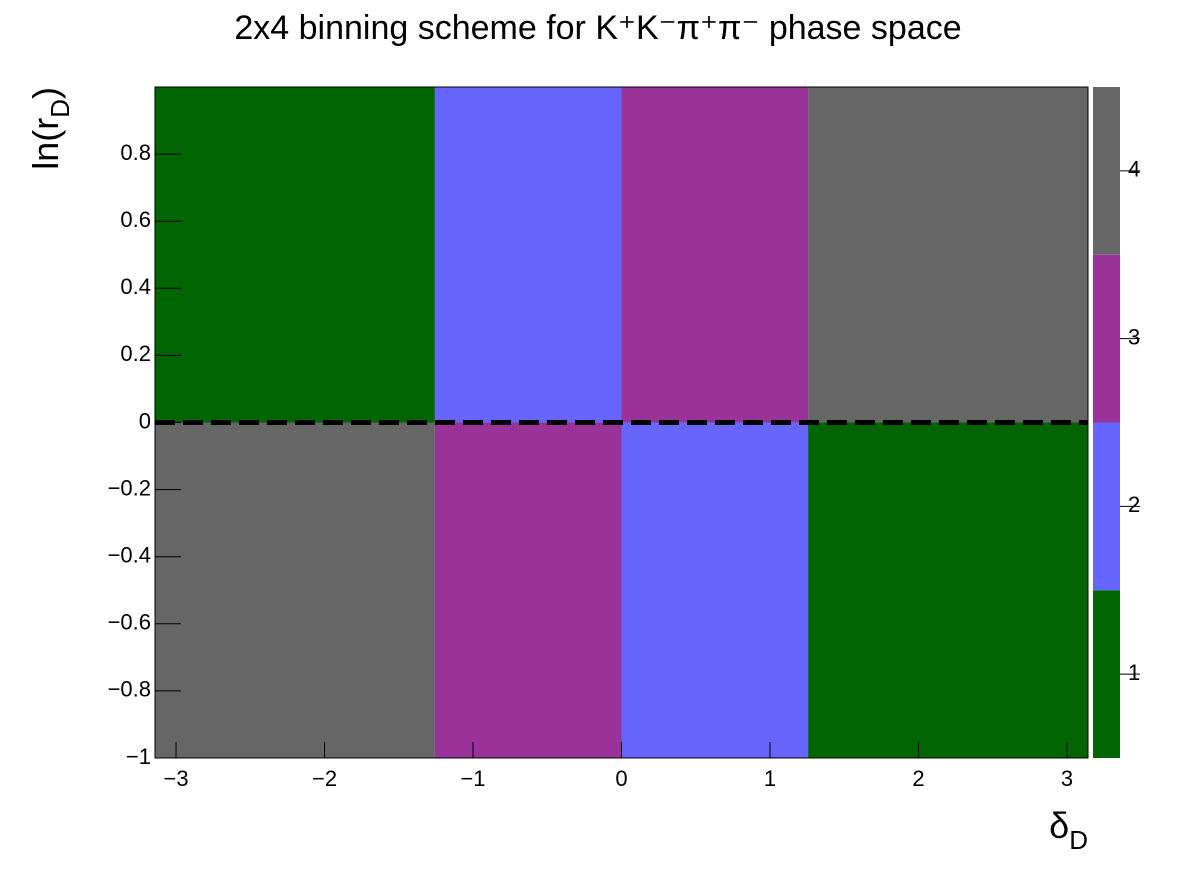 This screenshot has width=1196, height=877. What do you see at coordinates (1067, 778) in the screenshot?
I see `x-tick-label: 3` at bounding box center [1067, 778].